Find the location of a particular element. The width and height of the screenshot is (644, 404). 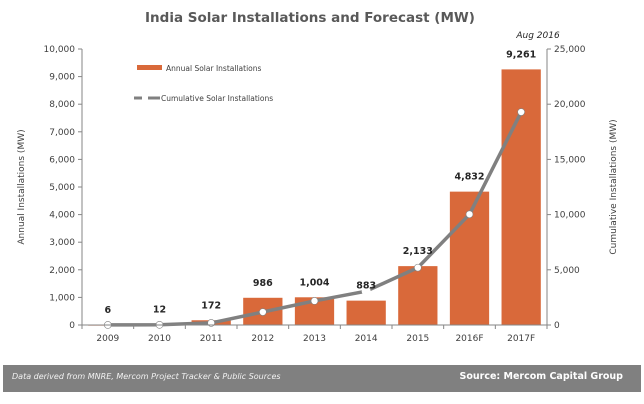

legend-swatch-annual is located at coordinates (149, 67).